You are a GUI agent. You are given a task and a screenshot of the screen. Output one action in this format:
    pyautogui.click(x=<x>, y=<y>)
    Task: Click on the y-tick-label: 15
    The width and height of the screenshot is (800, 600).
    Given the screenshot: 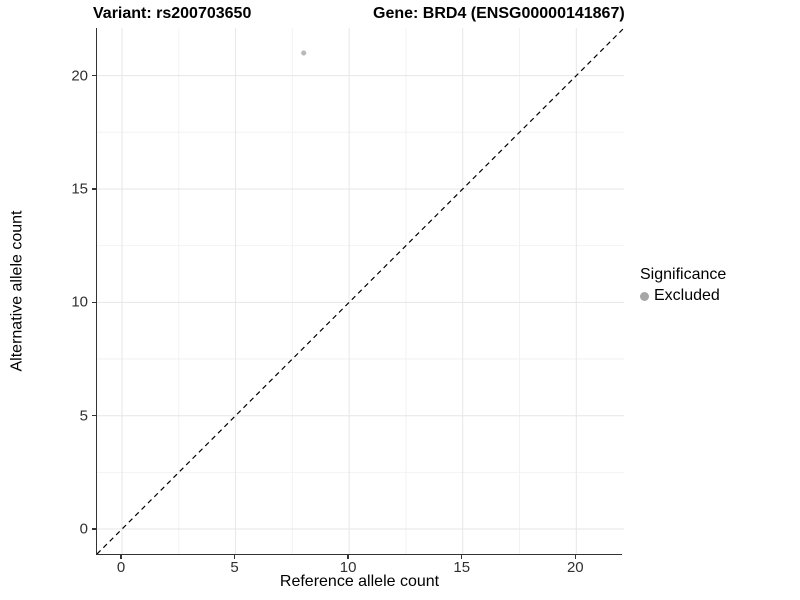 What is the action you would take?
    pyautogui.click(x=79, y=189)
    